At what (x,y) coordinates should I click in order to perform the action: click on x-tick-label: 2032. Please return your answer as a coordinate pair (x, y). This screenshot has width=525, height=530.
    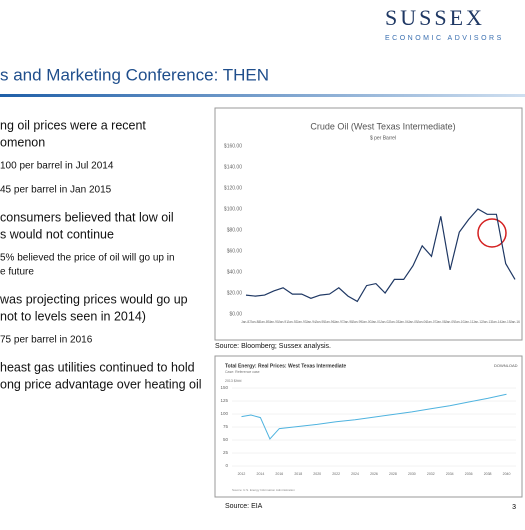
    Looking at the image, I should click on (431, 474).